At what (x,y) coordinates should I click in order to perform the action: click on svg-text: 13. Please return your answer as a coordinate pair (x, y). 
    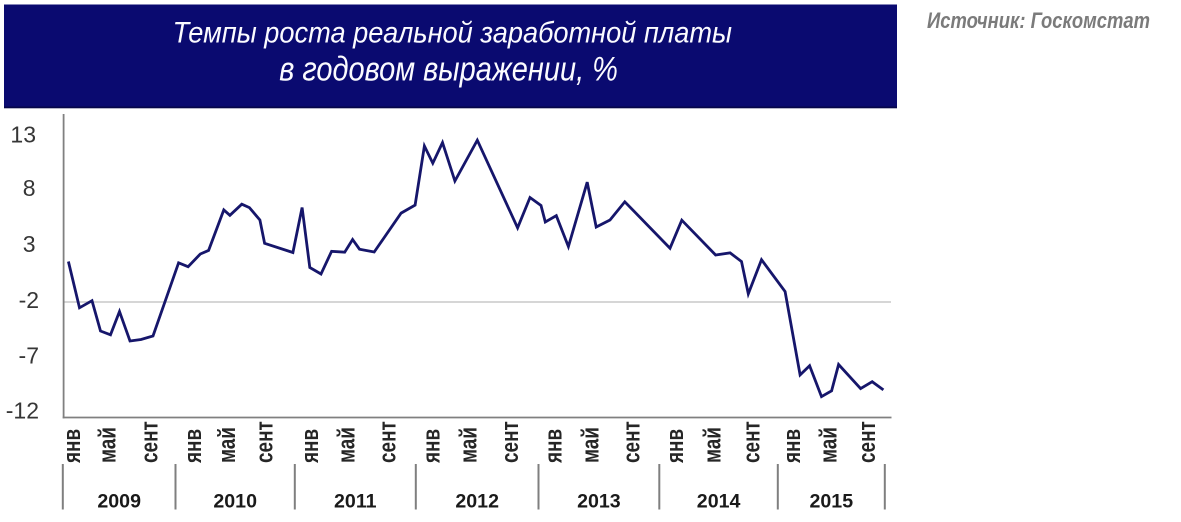
    Looking at the image, I should click on (23, 135).